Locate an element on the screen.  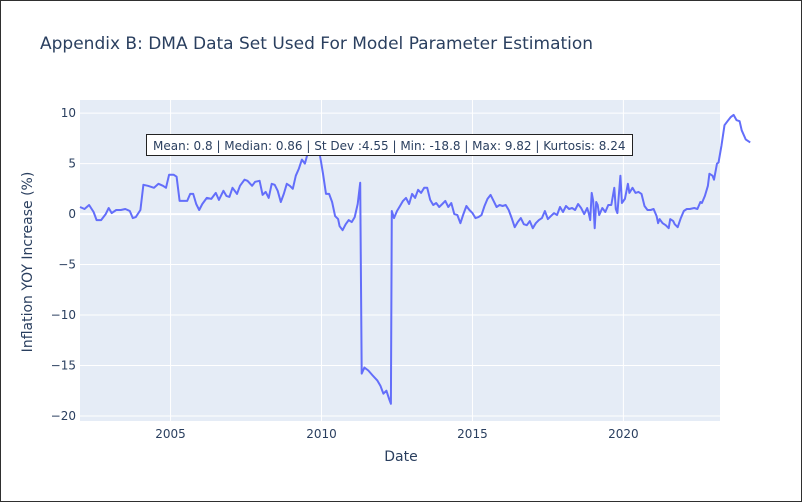
y-tick-label: 10 is located at coordinates (68, 113).